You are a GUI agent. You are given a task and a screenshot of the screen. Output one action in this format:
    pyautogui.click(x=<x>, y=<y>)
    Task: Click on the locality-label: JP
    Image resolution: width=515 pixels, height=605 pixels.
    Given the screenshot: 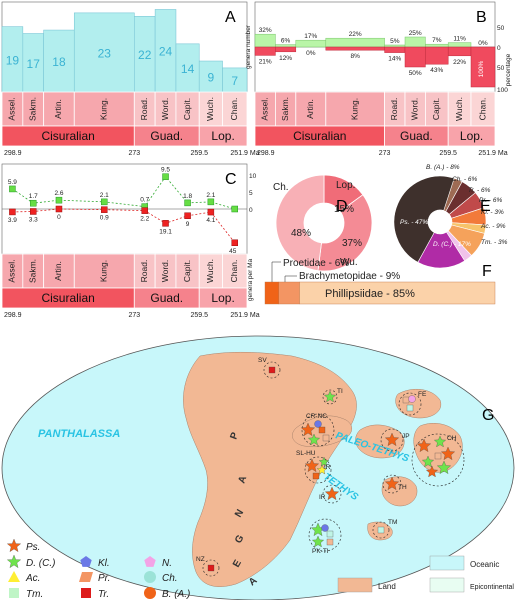 What is the action you would take?
    pyautogui.click(x=406, y=436)
    